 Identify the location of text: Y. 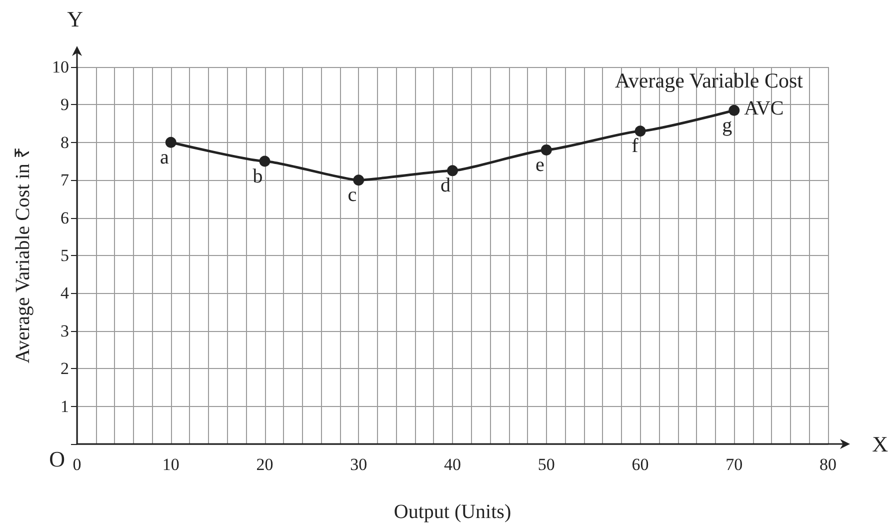
(75, 19).